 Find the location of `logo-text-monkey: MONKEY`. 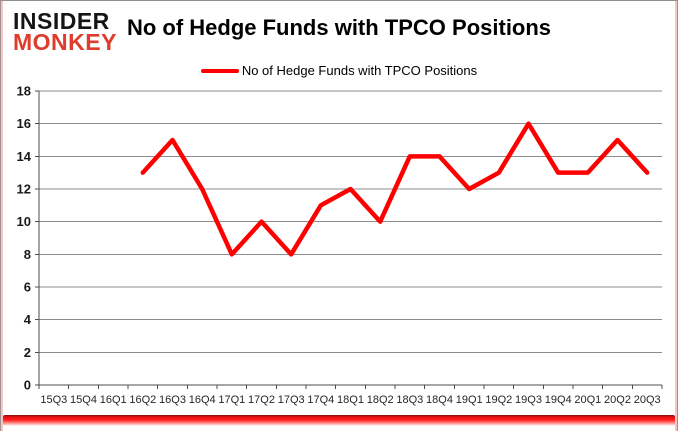

logo-text-monkey: MONKEY is located at coordinates (65, 42).